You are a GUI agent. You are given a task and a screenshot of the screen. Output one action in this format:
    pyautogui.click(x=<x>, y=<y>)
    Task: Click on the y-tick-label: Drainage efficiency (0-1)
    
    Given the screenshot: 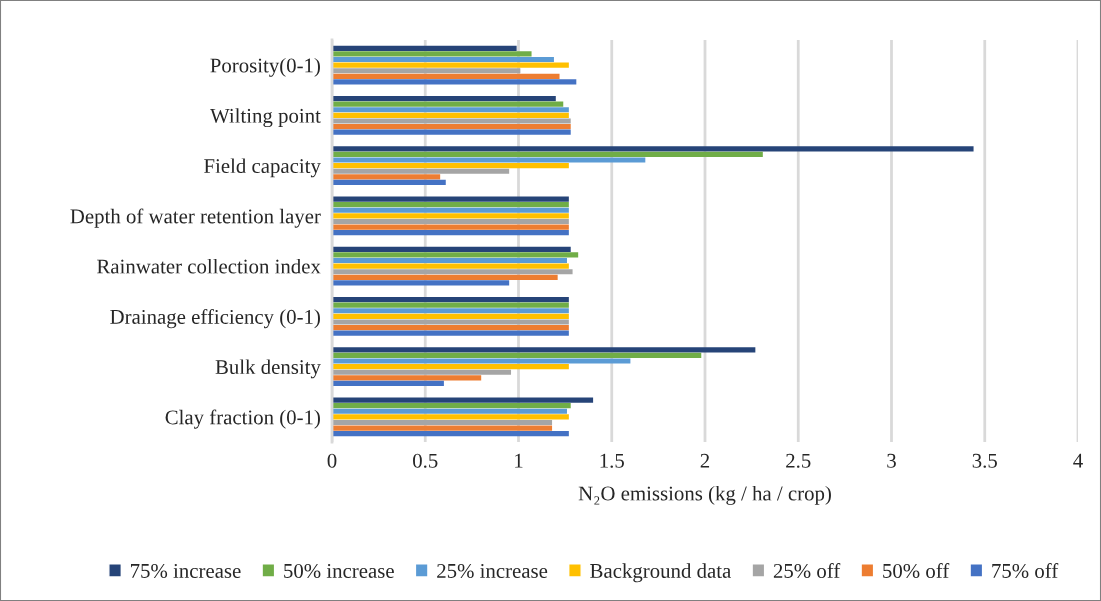 What is the action you would take?
    pyautogui.click(x=215, y=319)
    